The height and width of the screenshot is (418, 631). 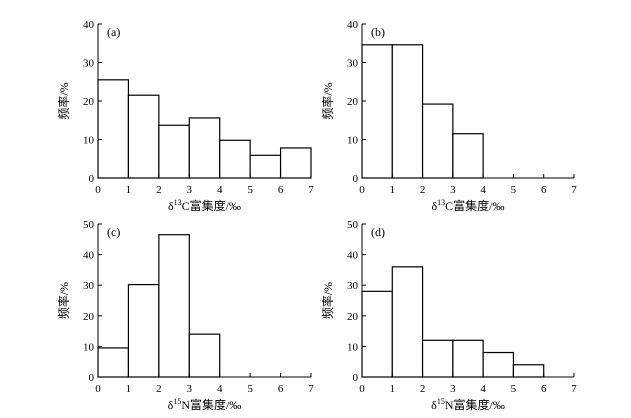 I want to click on panel-label: (d), so click(x=378, y=232).